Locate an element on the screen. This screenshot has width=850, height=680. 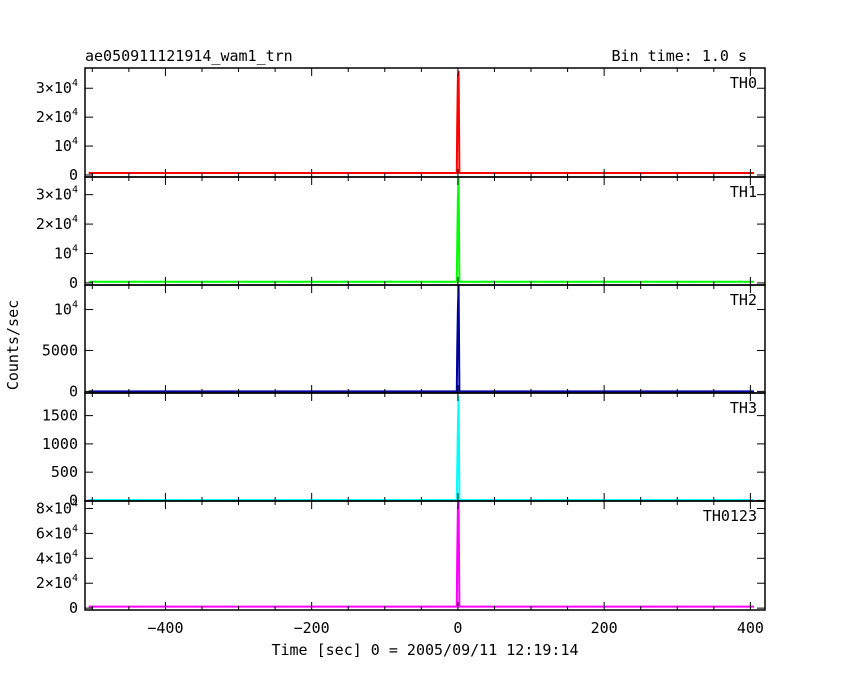
x-axis-label: Time [sec] 0 = 2005/09/11 12:19:14 is located at coordinates (424, 650).